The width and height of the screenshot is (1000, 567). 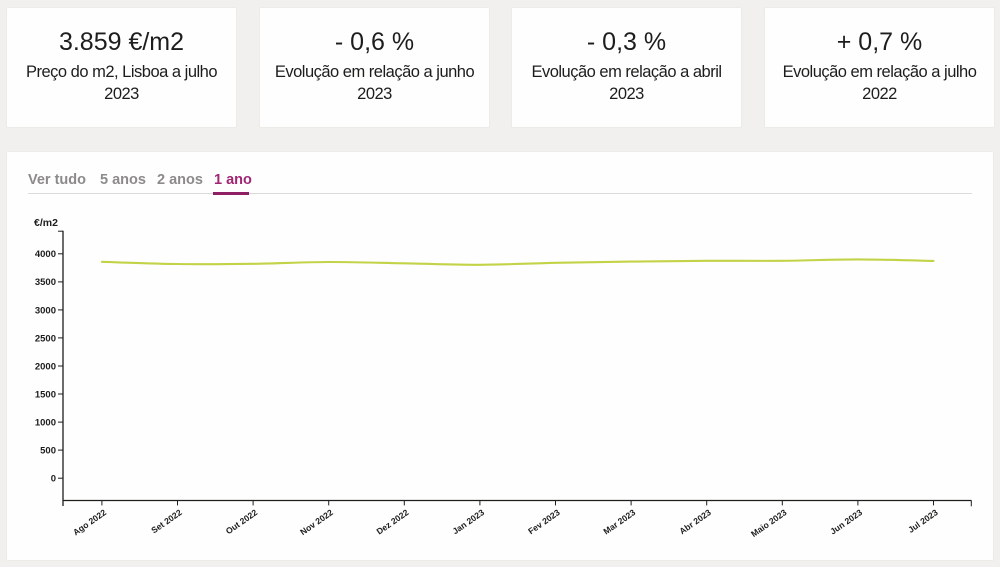 I want to click on svg-text: 2000, so click(x=45, y=366).